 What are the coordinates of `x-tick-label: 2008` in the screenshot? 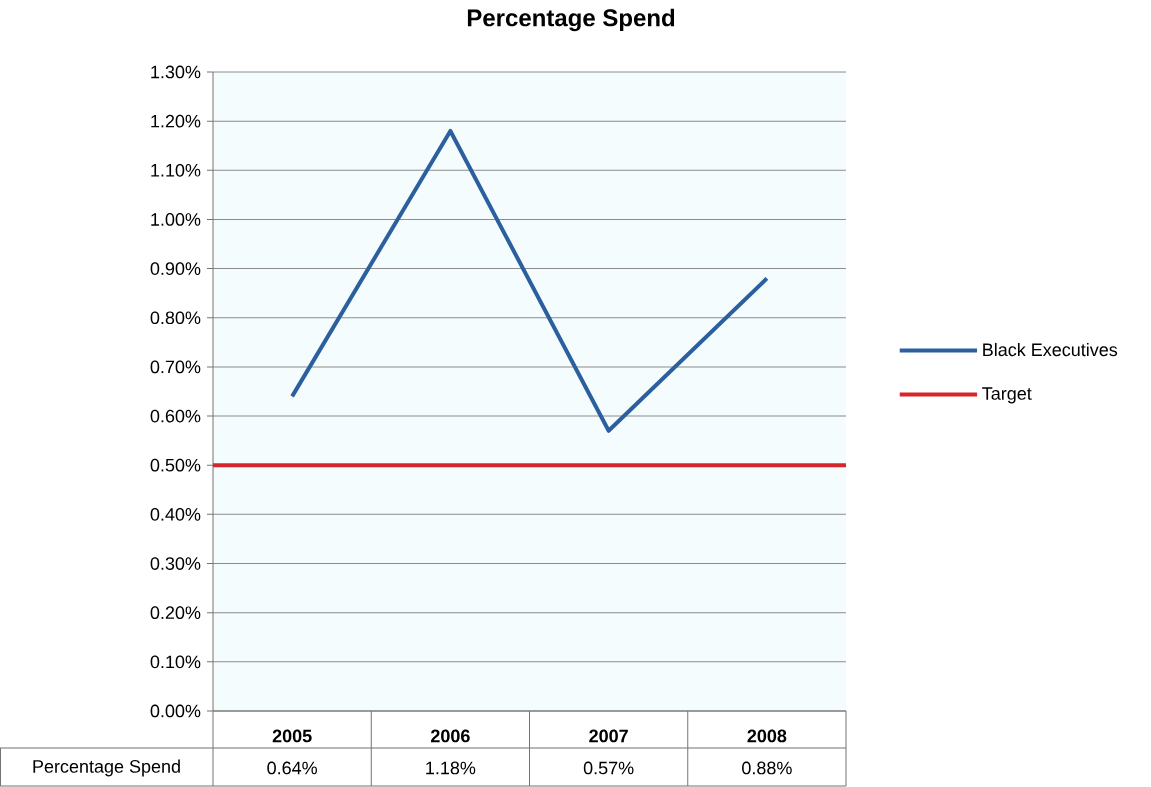 It's located at (767, 736).